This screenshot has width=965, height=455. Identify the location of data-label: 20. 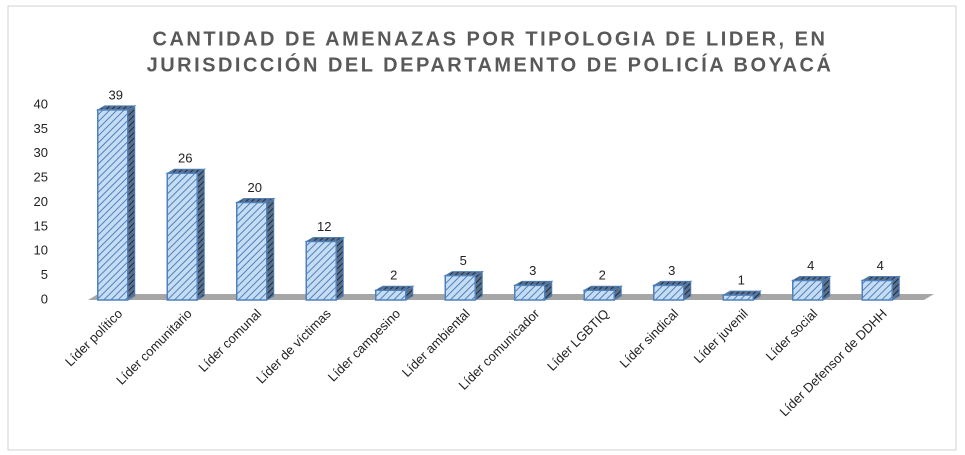
(255, 187).